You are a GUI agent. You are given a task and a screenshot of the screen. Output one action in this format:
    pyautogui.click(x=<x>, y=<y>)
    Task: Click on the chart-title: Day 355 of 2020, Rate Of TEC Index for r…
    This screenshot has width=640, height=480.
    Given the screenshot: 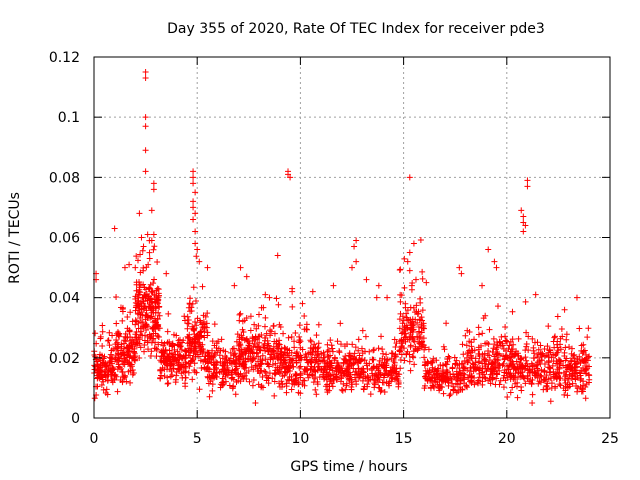 What is the action you would take?
    pyautogui.click(x=356, y=29)
    